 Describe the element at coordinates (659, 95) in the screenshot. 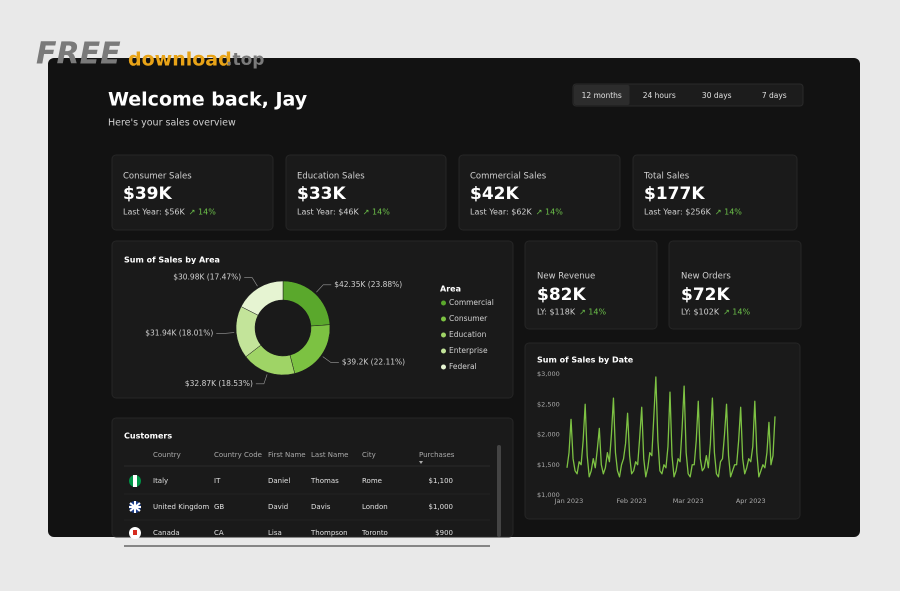

I see `tab-label: 24 hours` at that location.